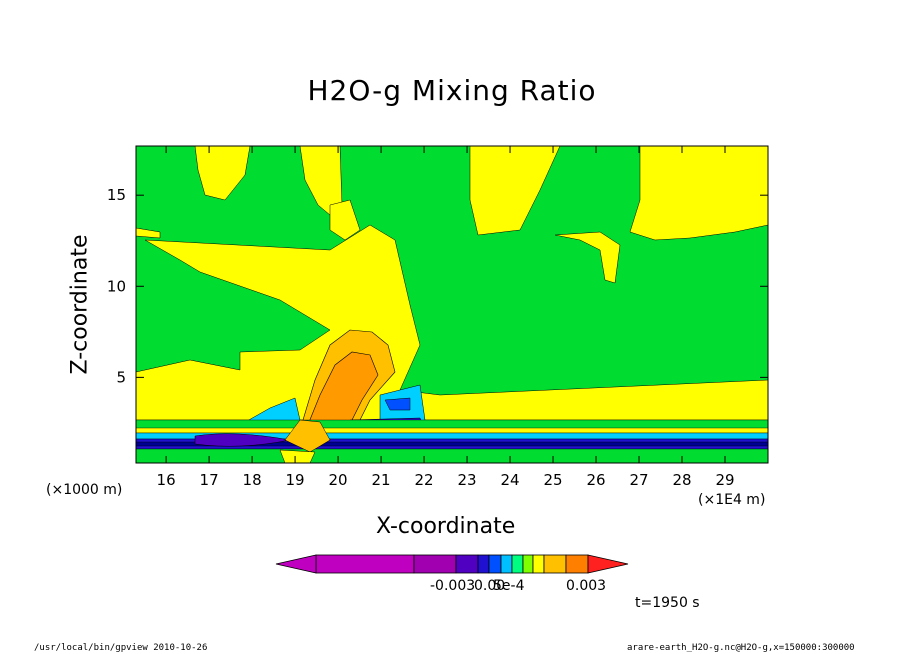 The image size is (904, 654). What do you see at coordinates (84, 490) in the screenshot?
I see `y-unit-note: (×1000 m)` at bounding box center [84, 490].